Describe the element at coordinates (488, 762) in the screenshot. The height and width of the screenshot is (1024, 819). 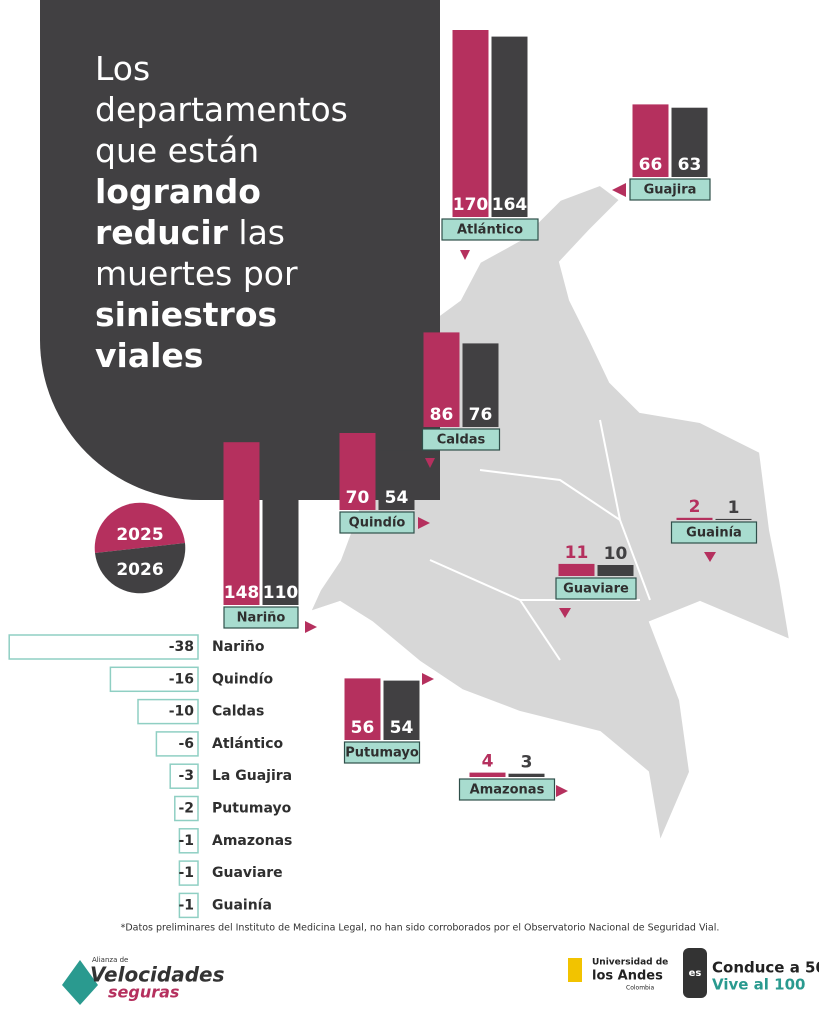
I see `value-label: 4` at that location.